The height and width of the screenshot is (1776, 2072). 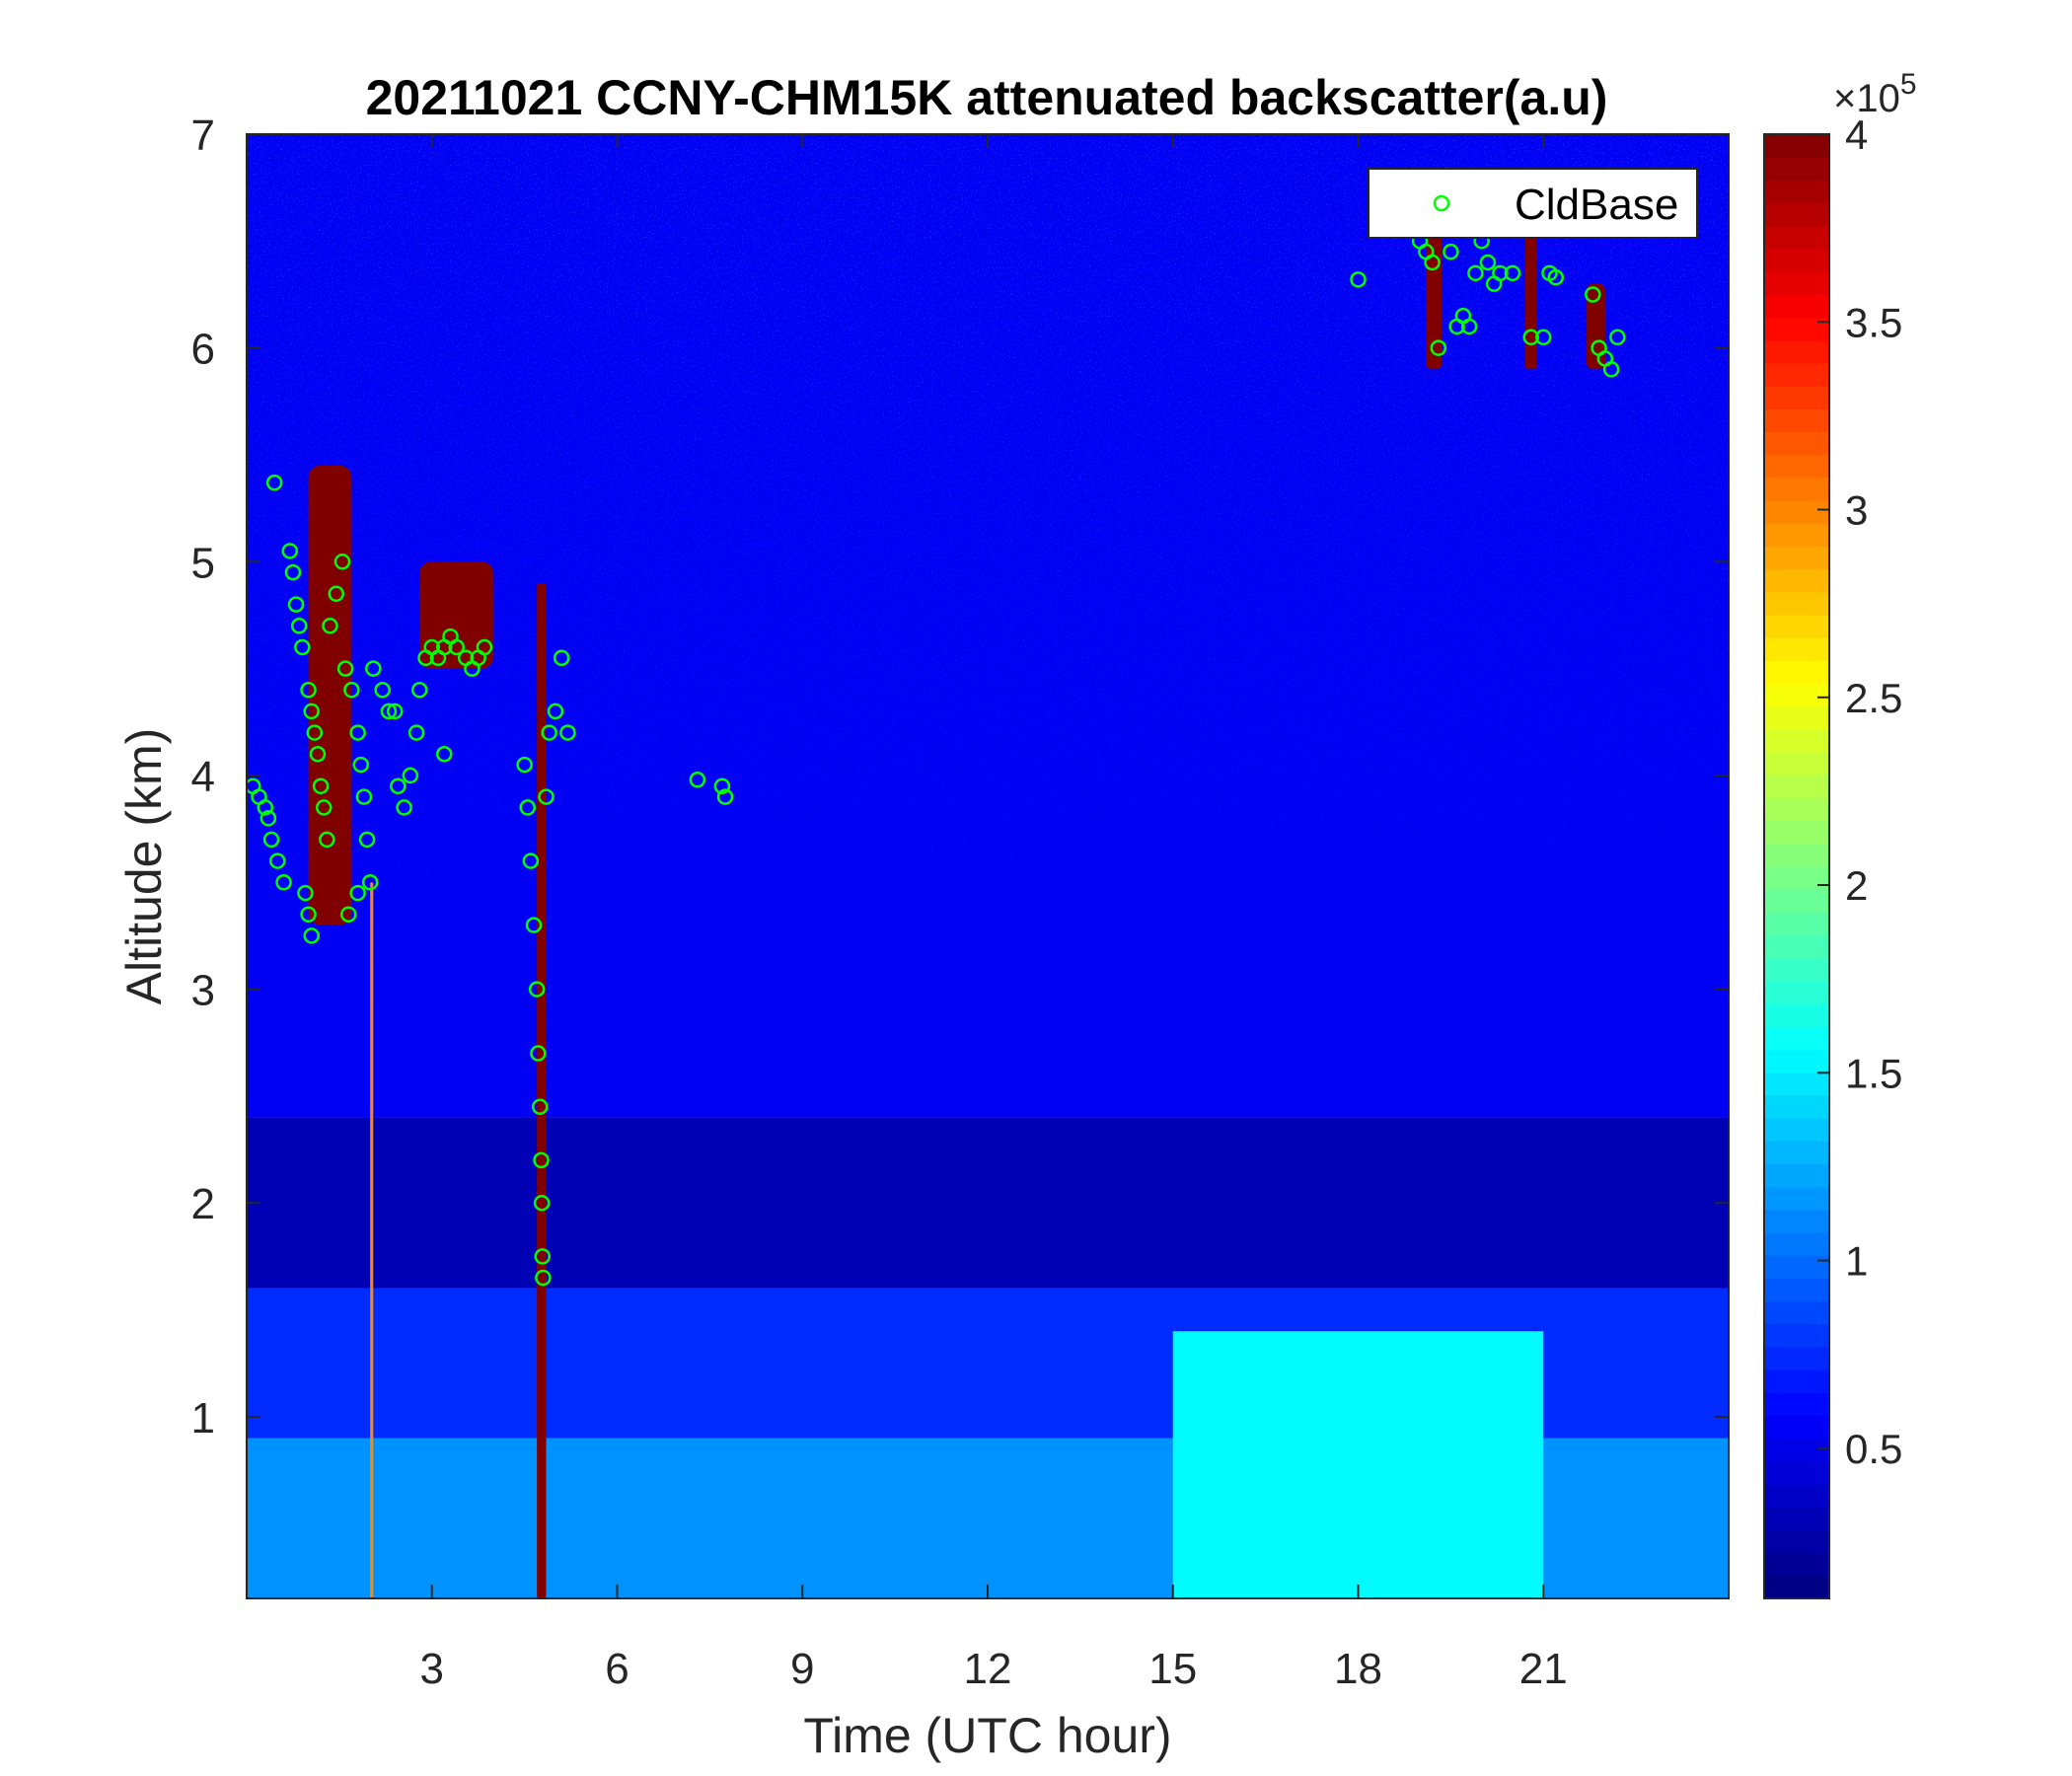 What do you see at coordinates (987, 1736) in the screenshot?
I see `x-axis-label: Time (UTC hour)` at bounding box center [987, 1736].